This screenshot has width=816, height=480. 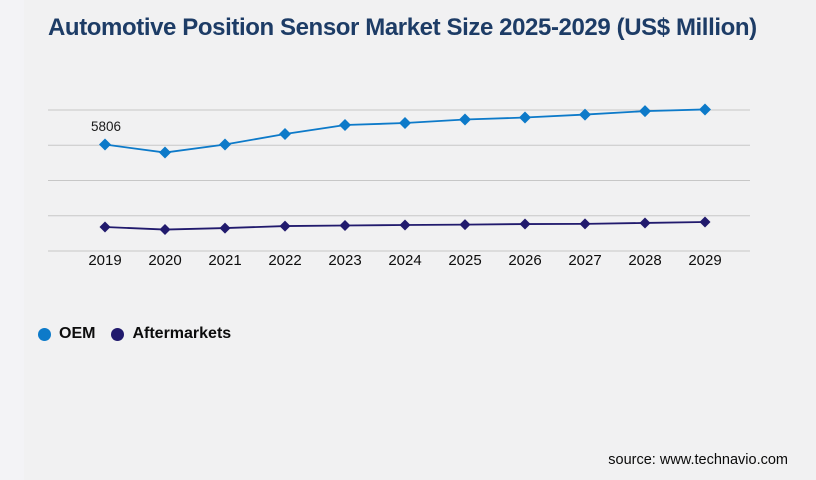 What do you see at coordinates (525, 224) in the screenshot?
I see `marker-aftermarkets-2026` at bounding box center [525, 224].